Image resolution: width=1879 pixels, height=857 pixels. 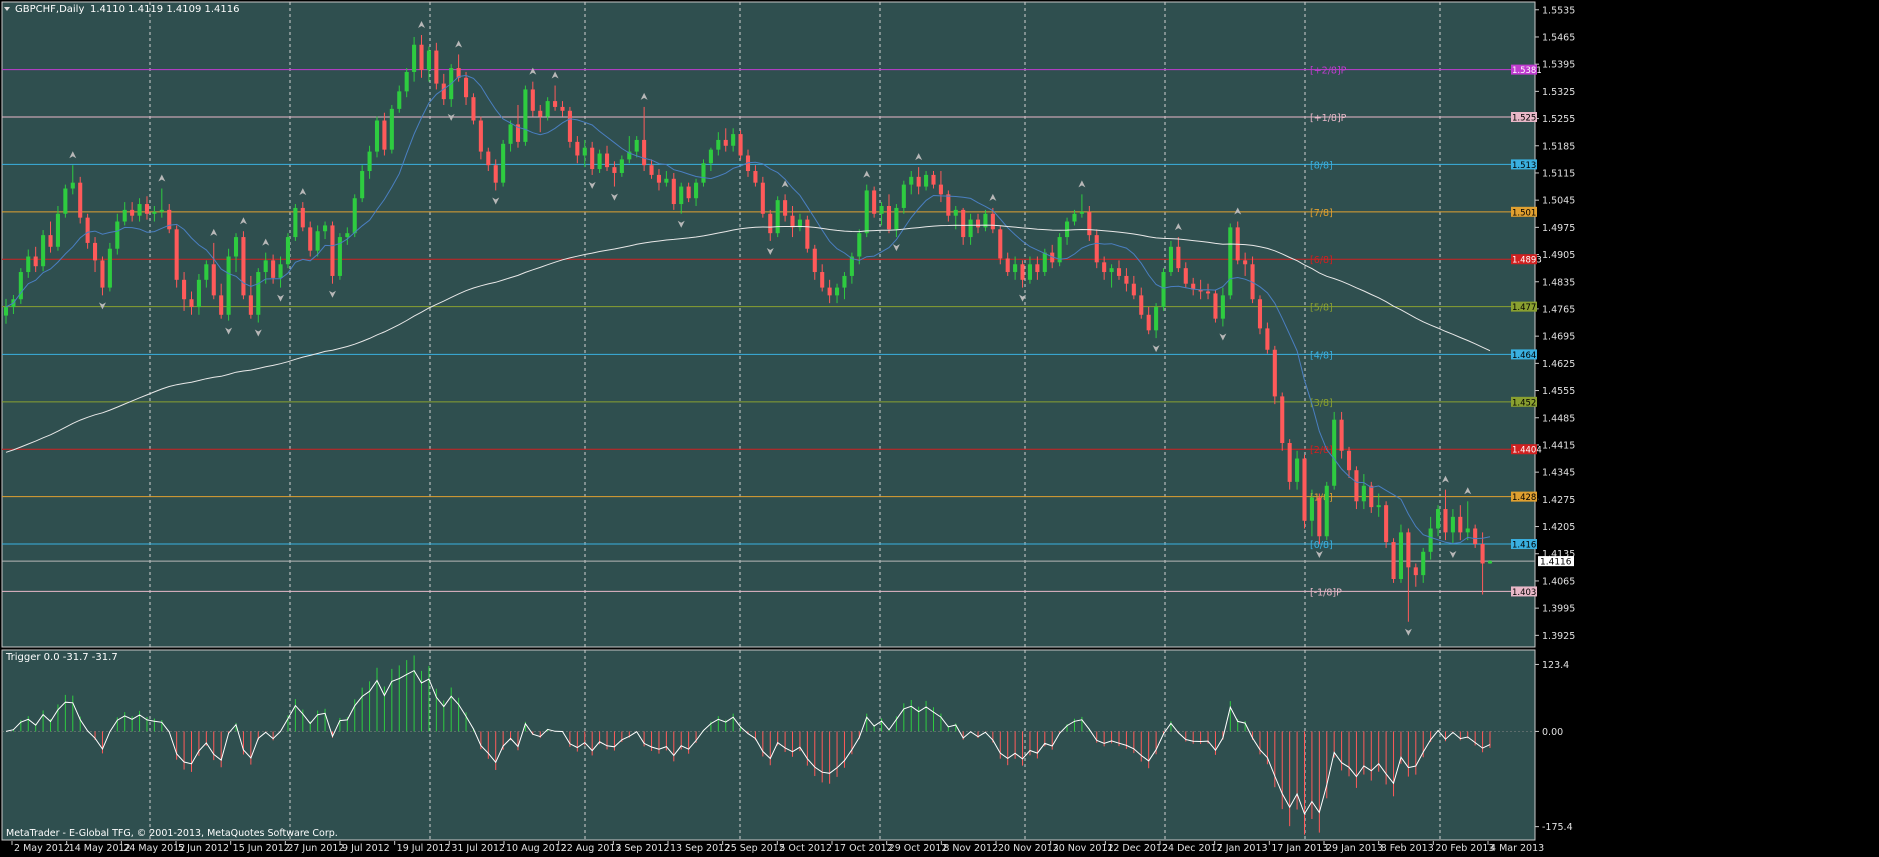 I want to click on y-tick-label: 1.5535, so click(x=1558, y=10).